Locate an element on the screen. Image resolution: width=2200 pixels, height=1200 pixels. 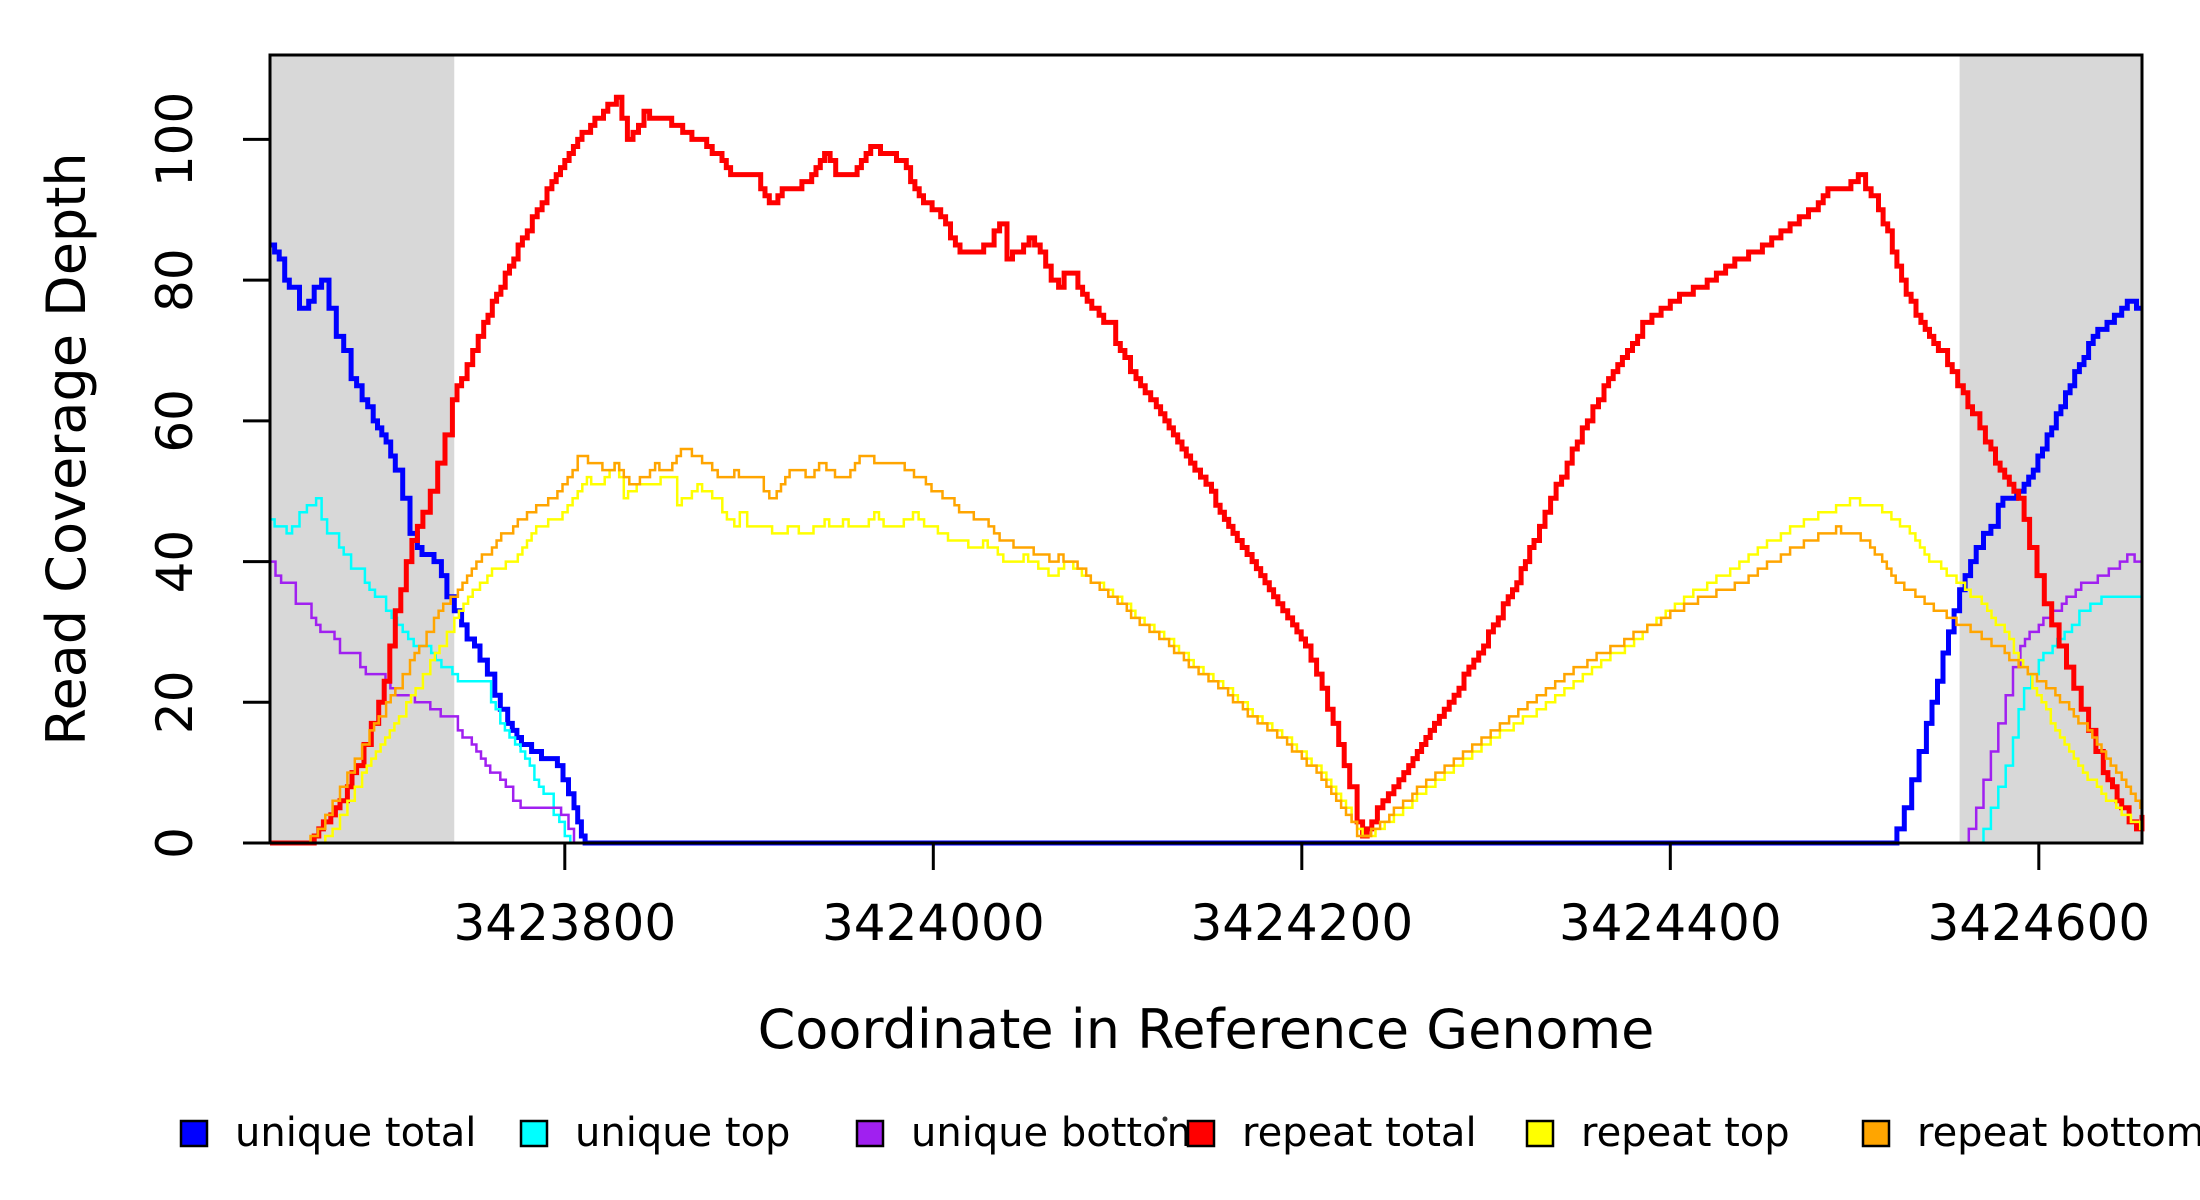
legend-item-repeat-top: repeat top is located at coordinates (1657, 1133).